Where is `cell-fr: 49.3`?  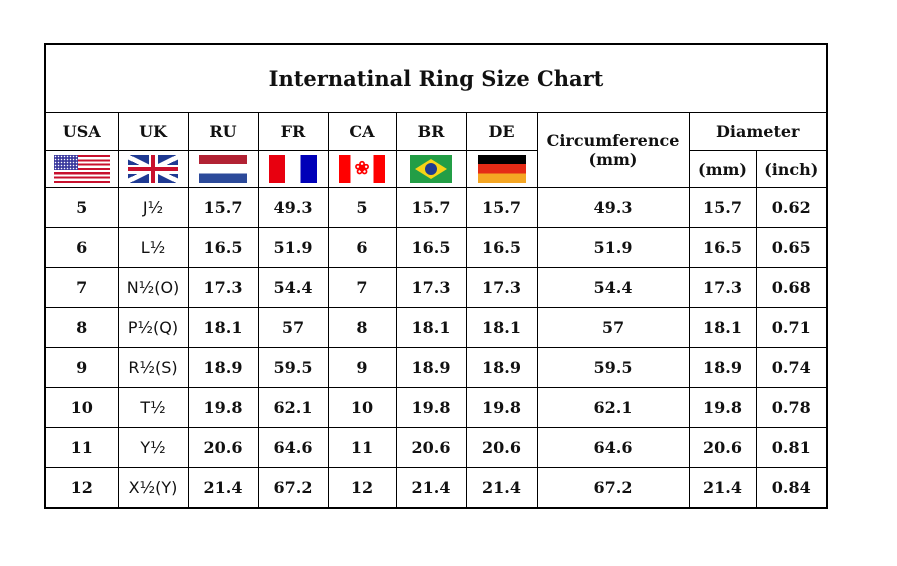 cell-fr: 49.3 is located at coordinates (293, 207).